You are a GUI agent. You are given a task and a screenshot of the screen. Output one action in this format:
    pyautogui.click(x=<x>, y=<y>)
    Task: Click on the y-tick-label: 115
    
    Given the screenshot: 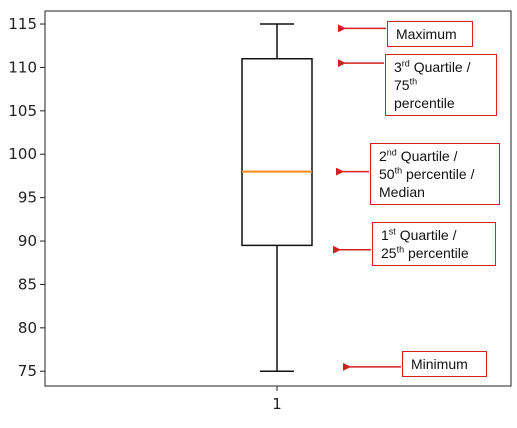 What is the action you would take?
    pyautogui.click(x=22, y=24)
    